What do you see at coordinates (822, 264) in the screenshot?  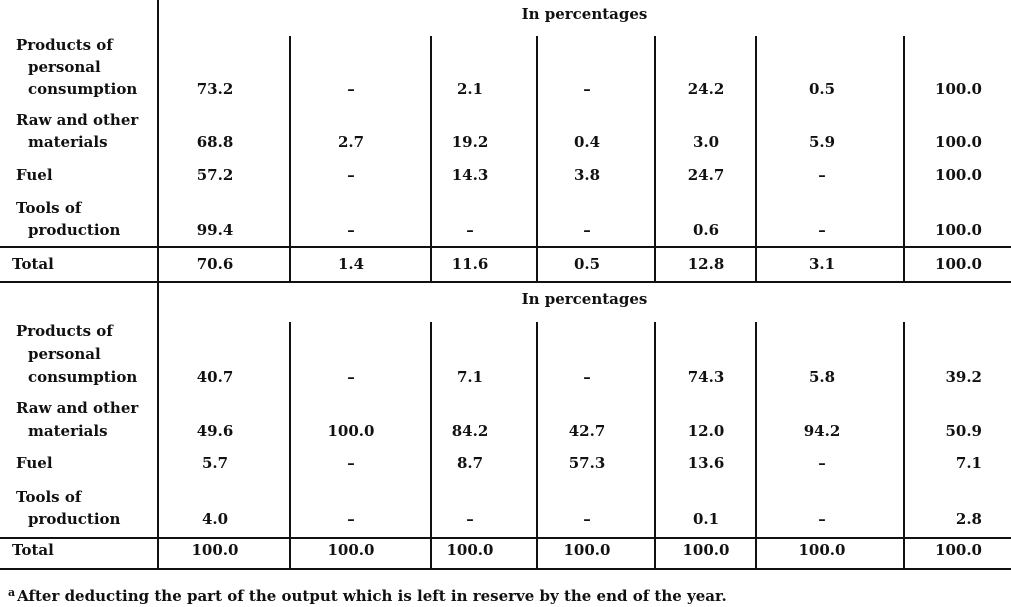 I see `cell-value: 3.1` at bounding box center [822, 264].